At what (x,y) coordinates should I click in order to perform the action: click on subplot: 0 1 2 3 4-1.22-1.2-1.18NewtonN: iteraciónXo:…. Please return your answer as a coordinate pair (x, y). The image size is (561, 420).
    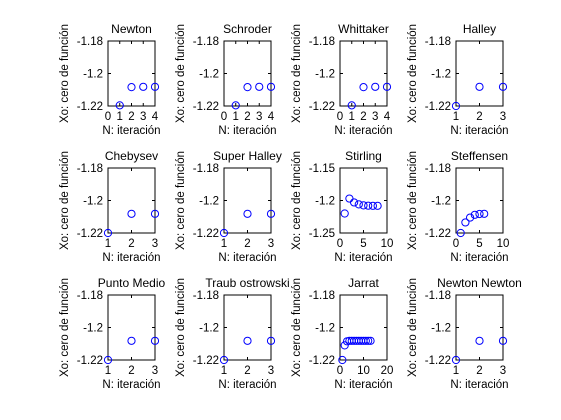
    Looking at the image, I should click on (110, 79).